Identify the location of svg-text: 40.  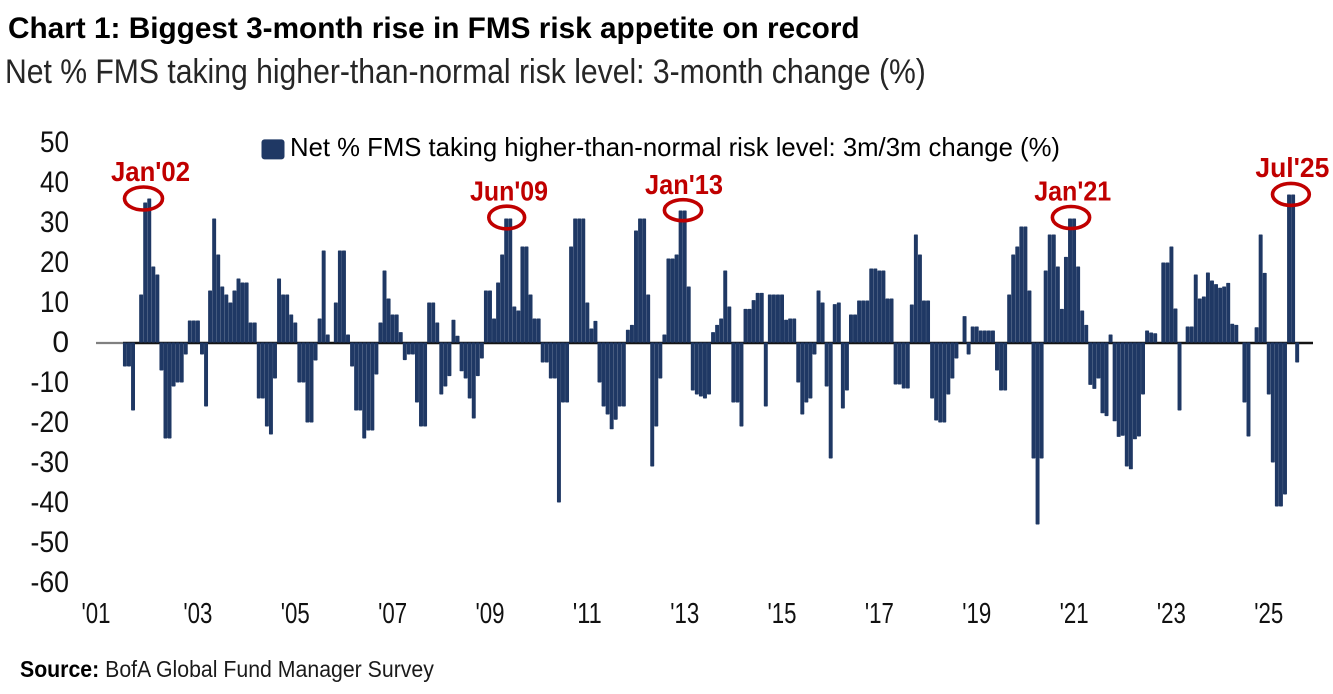
(54, 182).